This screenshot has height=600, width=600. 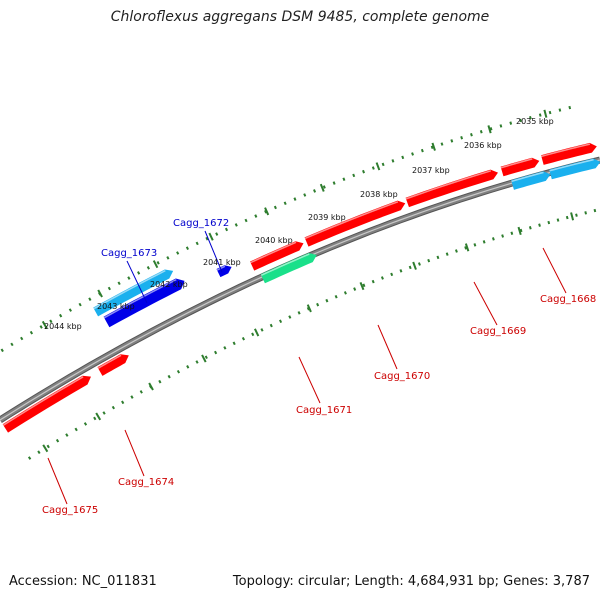 I want to click on gene-arrow-cagg-1671-highlight, so click(x=273, y=252).